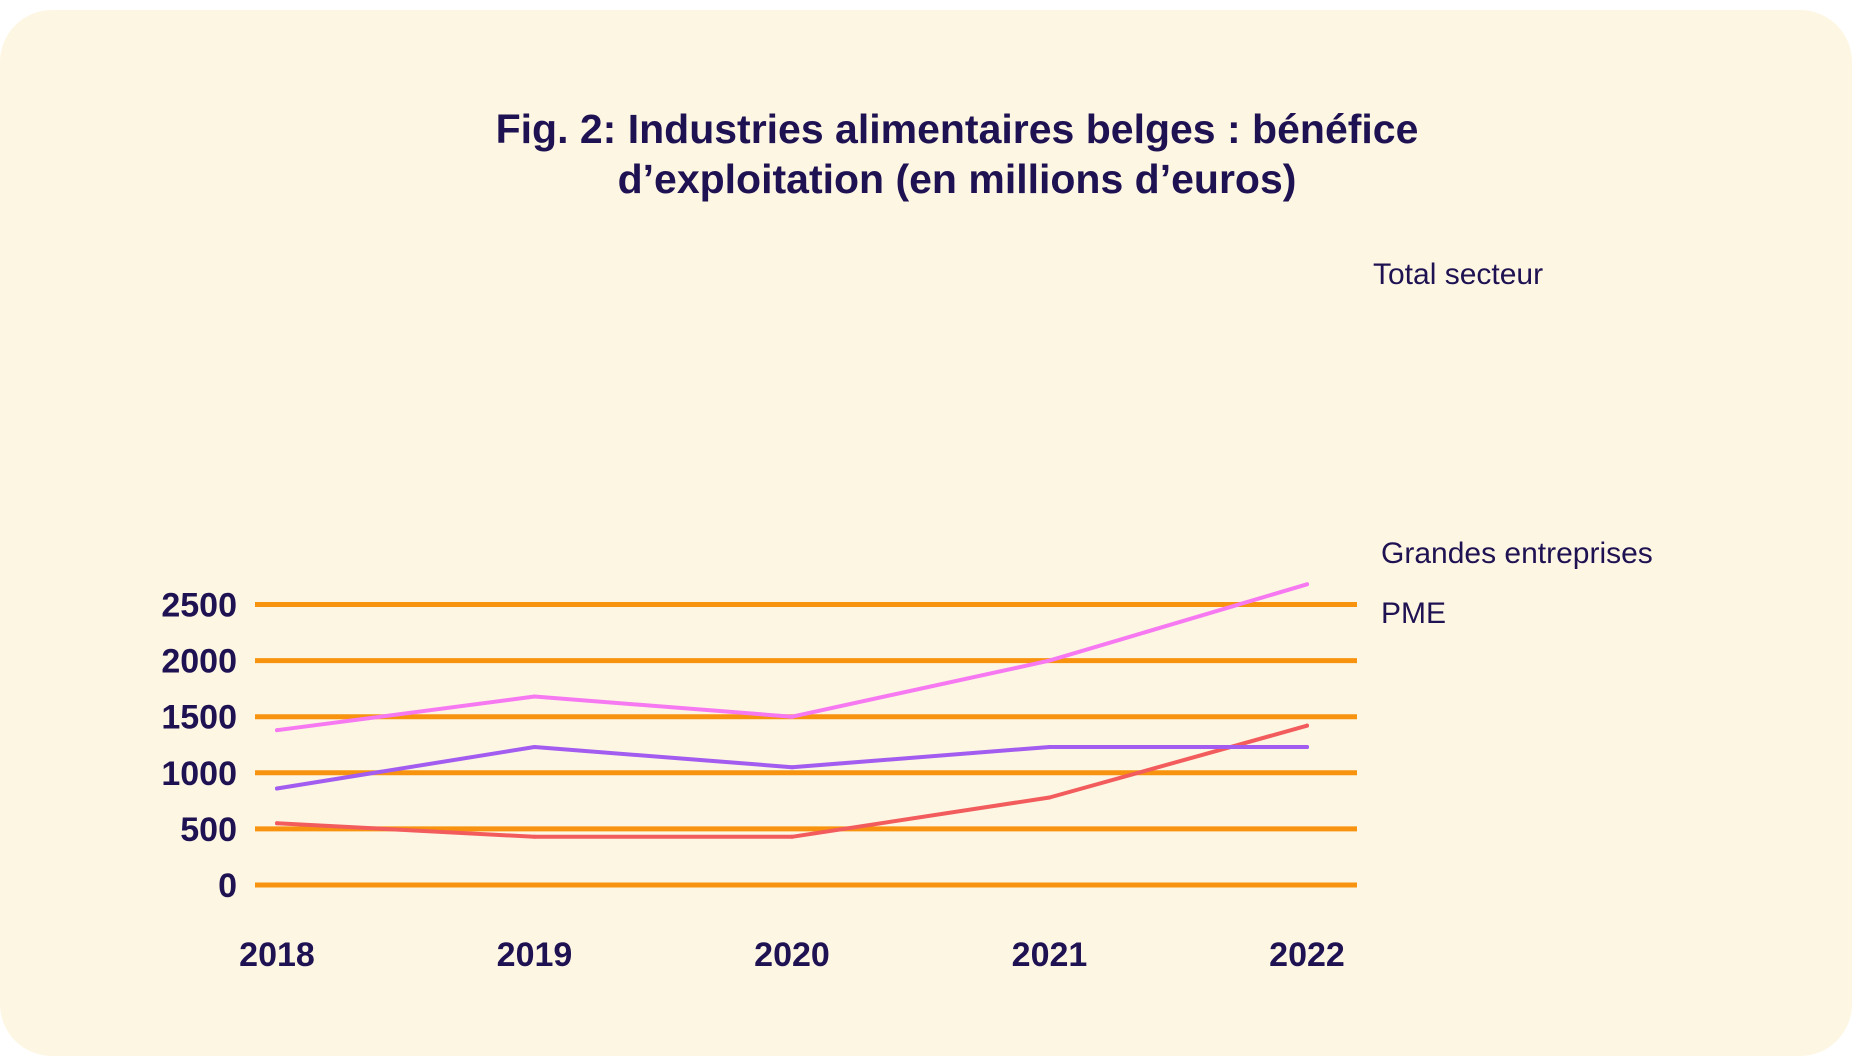  I want to click on series-label: PME, so click(1413, 613).